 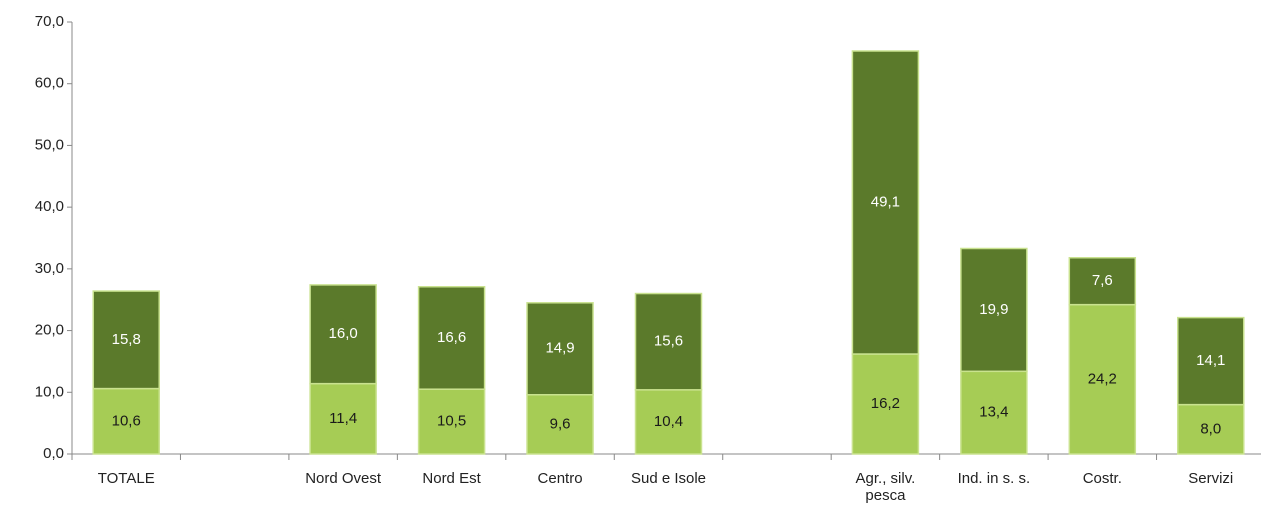 What do you see at coordinates (49, 330) in the screenshot?
I see `y-tick-label: 20,0` at bounding box center [49, 330].